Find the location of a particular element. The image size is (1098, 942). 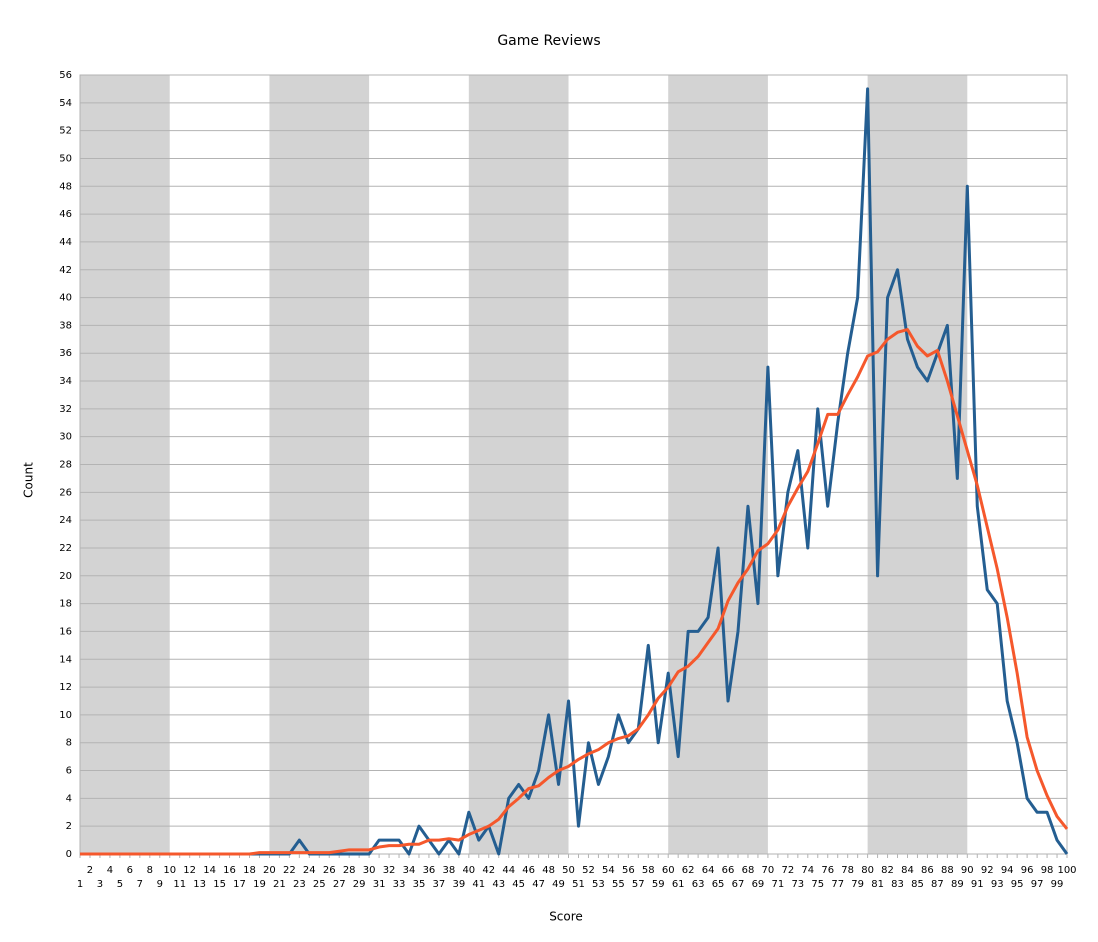

x-tick-label: 30 is located at coordinates (369, 870).